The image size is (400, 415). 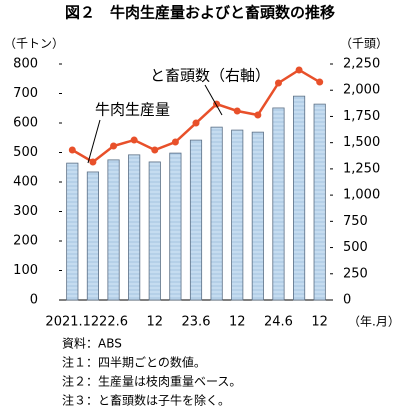 I want to click on chart-title: 図２ 牛肉生産量およびと畜頭数の推移, so click(x=200, y=13).